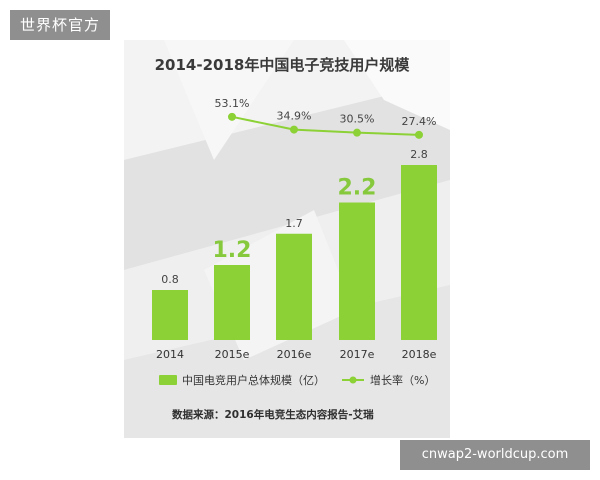 This screenshot has height=480, width=600. I want to click on growth-point-2015e, so click(232, 116).